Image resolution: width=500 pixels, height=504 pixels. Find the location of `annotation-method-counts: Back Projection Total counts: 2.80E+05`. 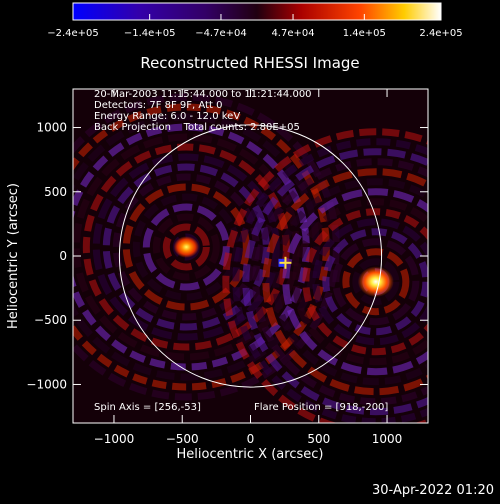

annotation-method-counts: Back Projection Total counts: 2.80E+05 is located at coordinates (197, 127).